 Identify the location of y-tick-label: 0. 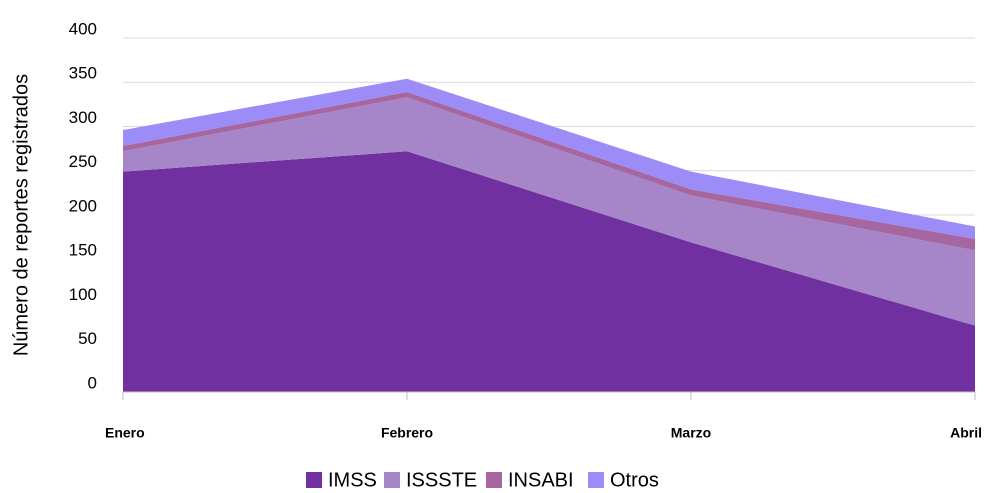
(92, 382).